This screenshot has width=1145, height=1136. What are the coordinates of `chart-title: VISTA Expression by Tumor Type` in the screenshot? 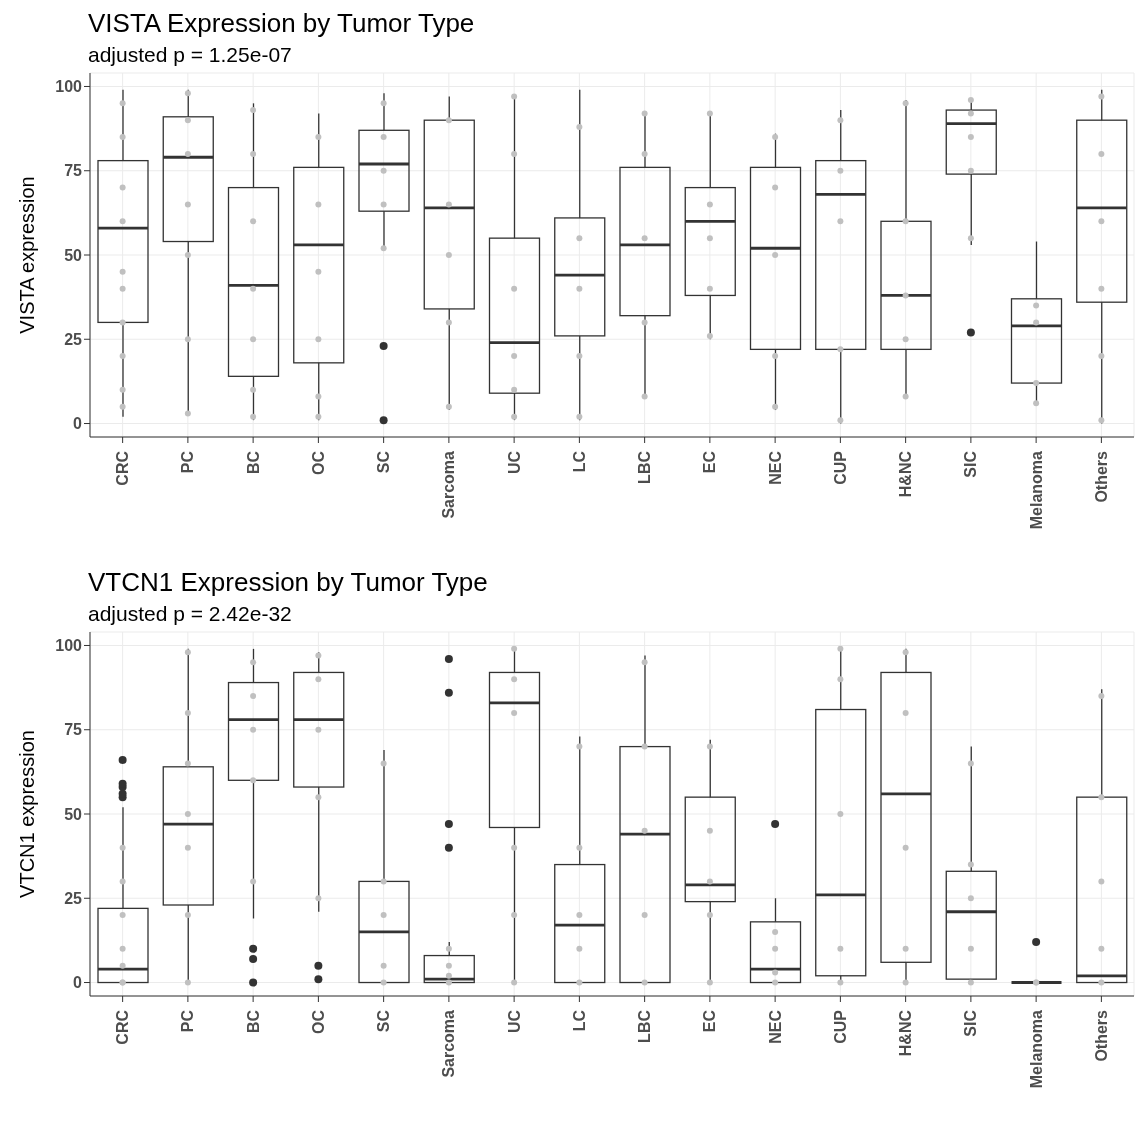 It's located at (282, 23).